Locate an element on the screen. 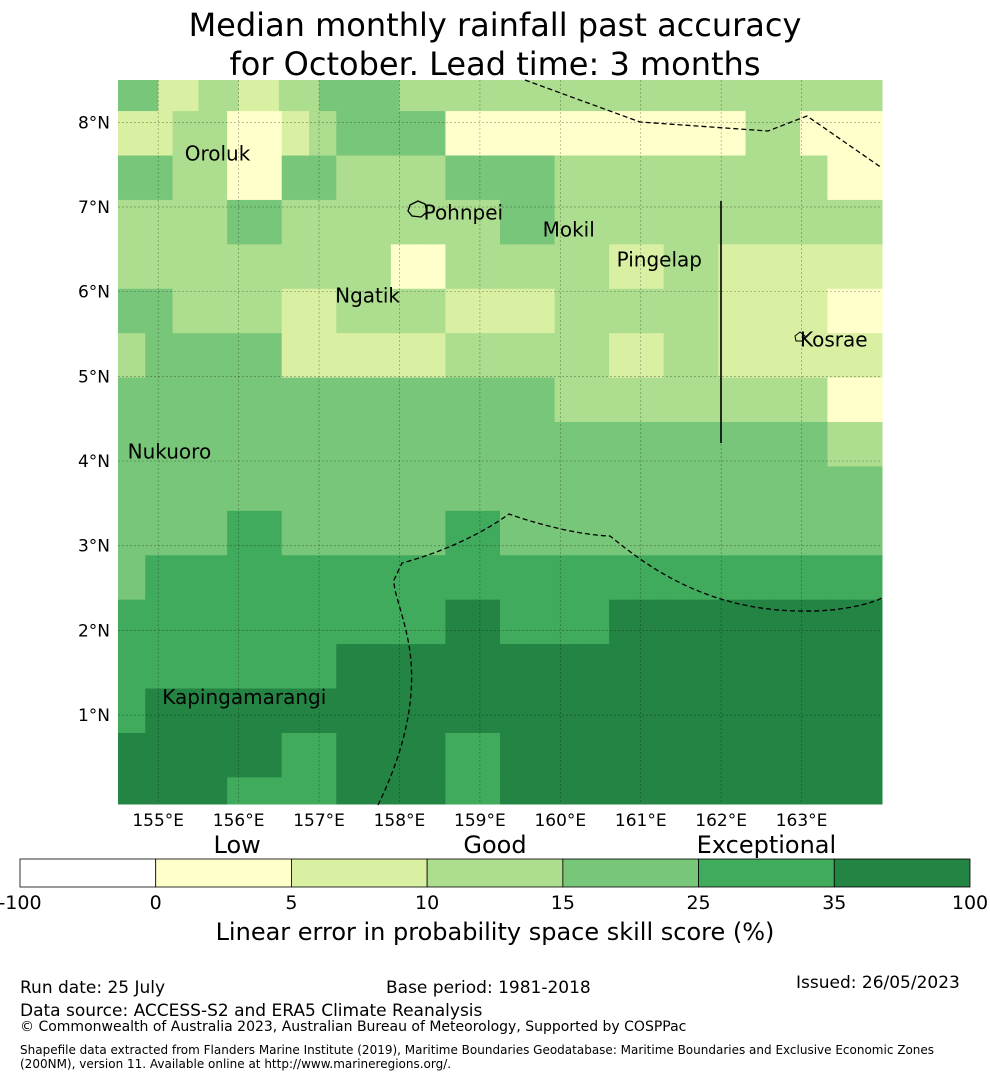 The width and height of the screenshot is (990, 1080). x-tick-label: 155°E is located at coordinates (158, 821).